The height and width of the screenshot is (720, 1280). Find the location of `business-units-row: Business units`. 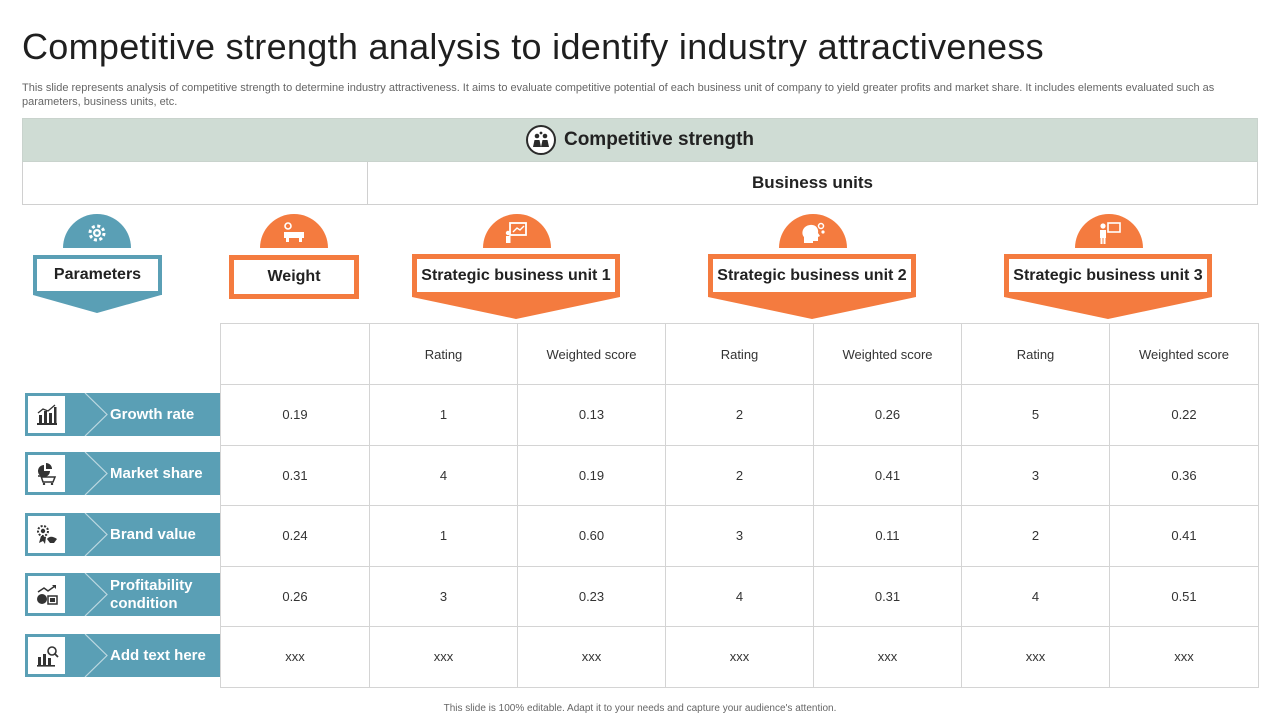

business-units-row: Business units is located at coordinates (640, 183).